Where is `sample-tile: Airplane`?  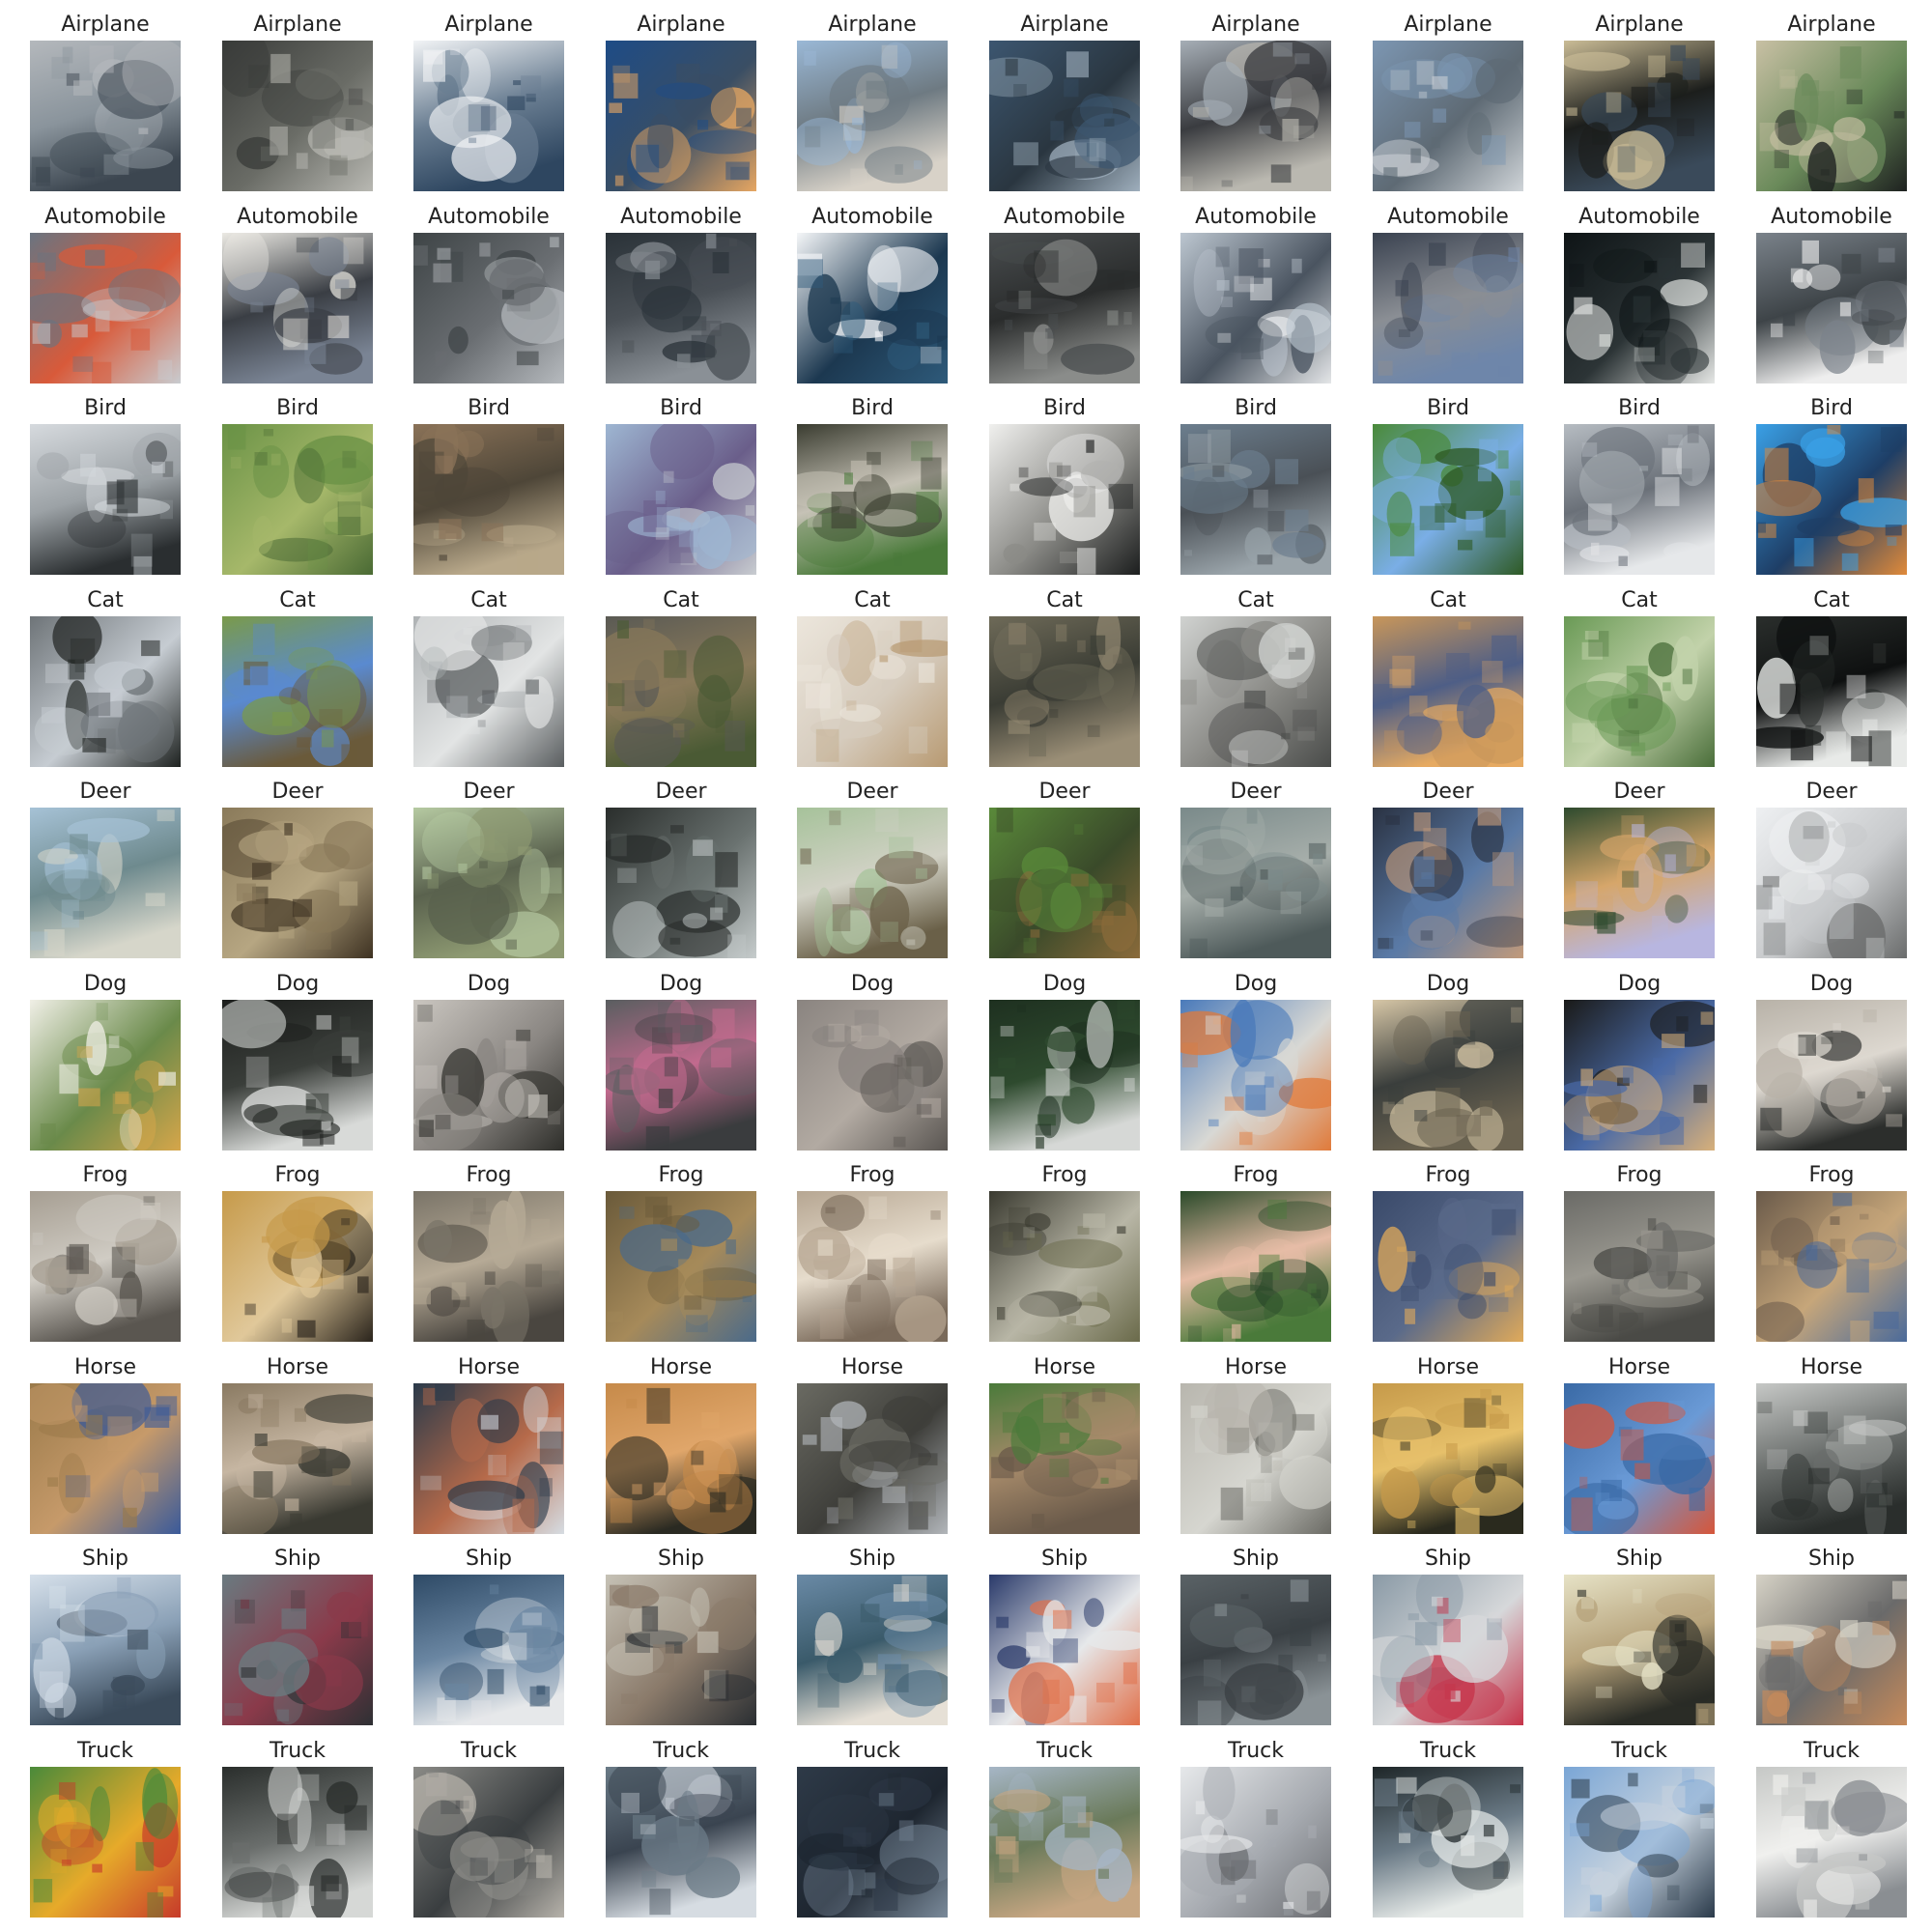
sample-tile: Airplane is located at coordinates (1639, 101).